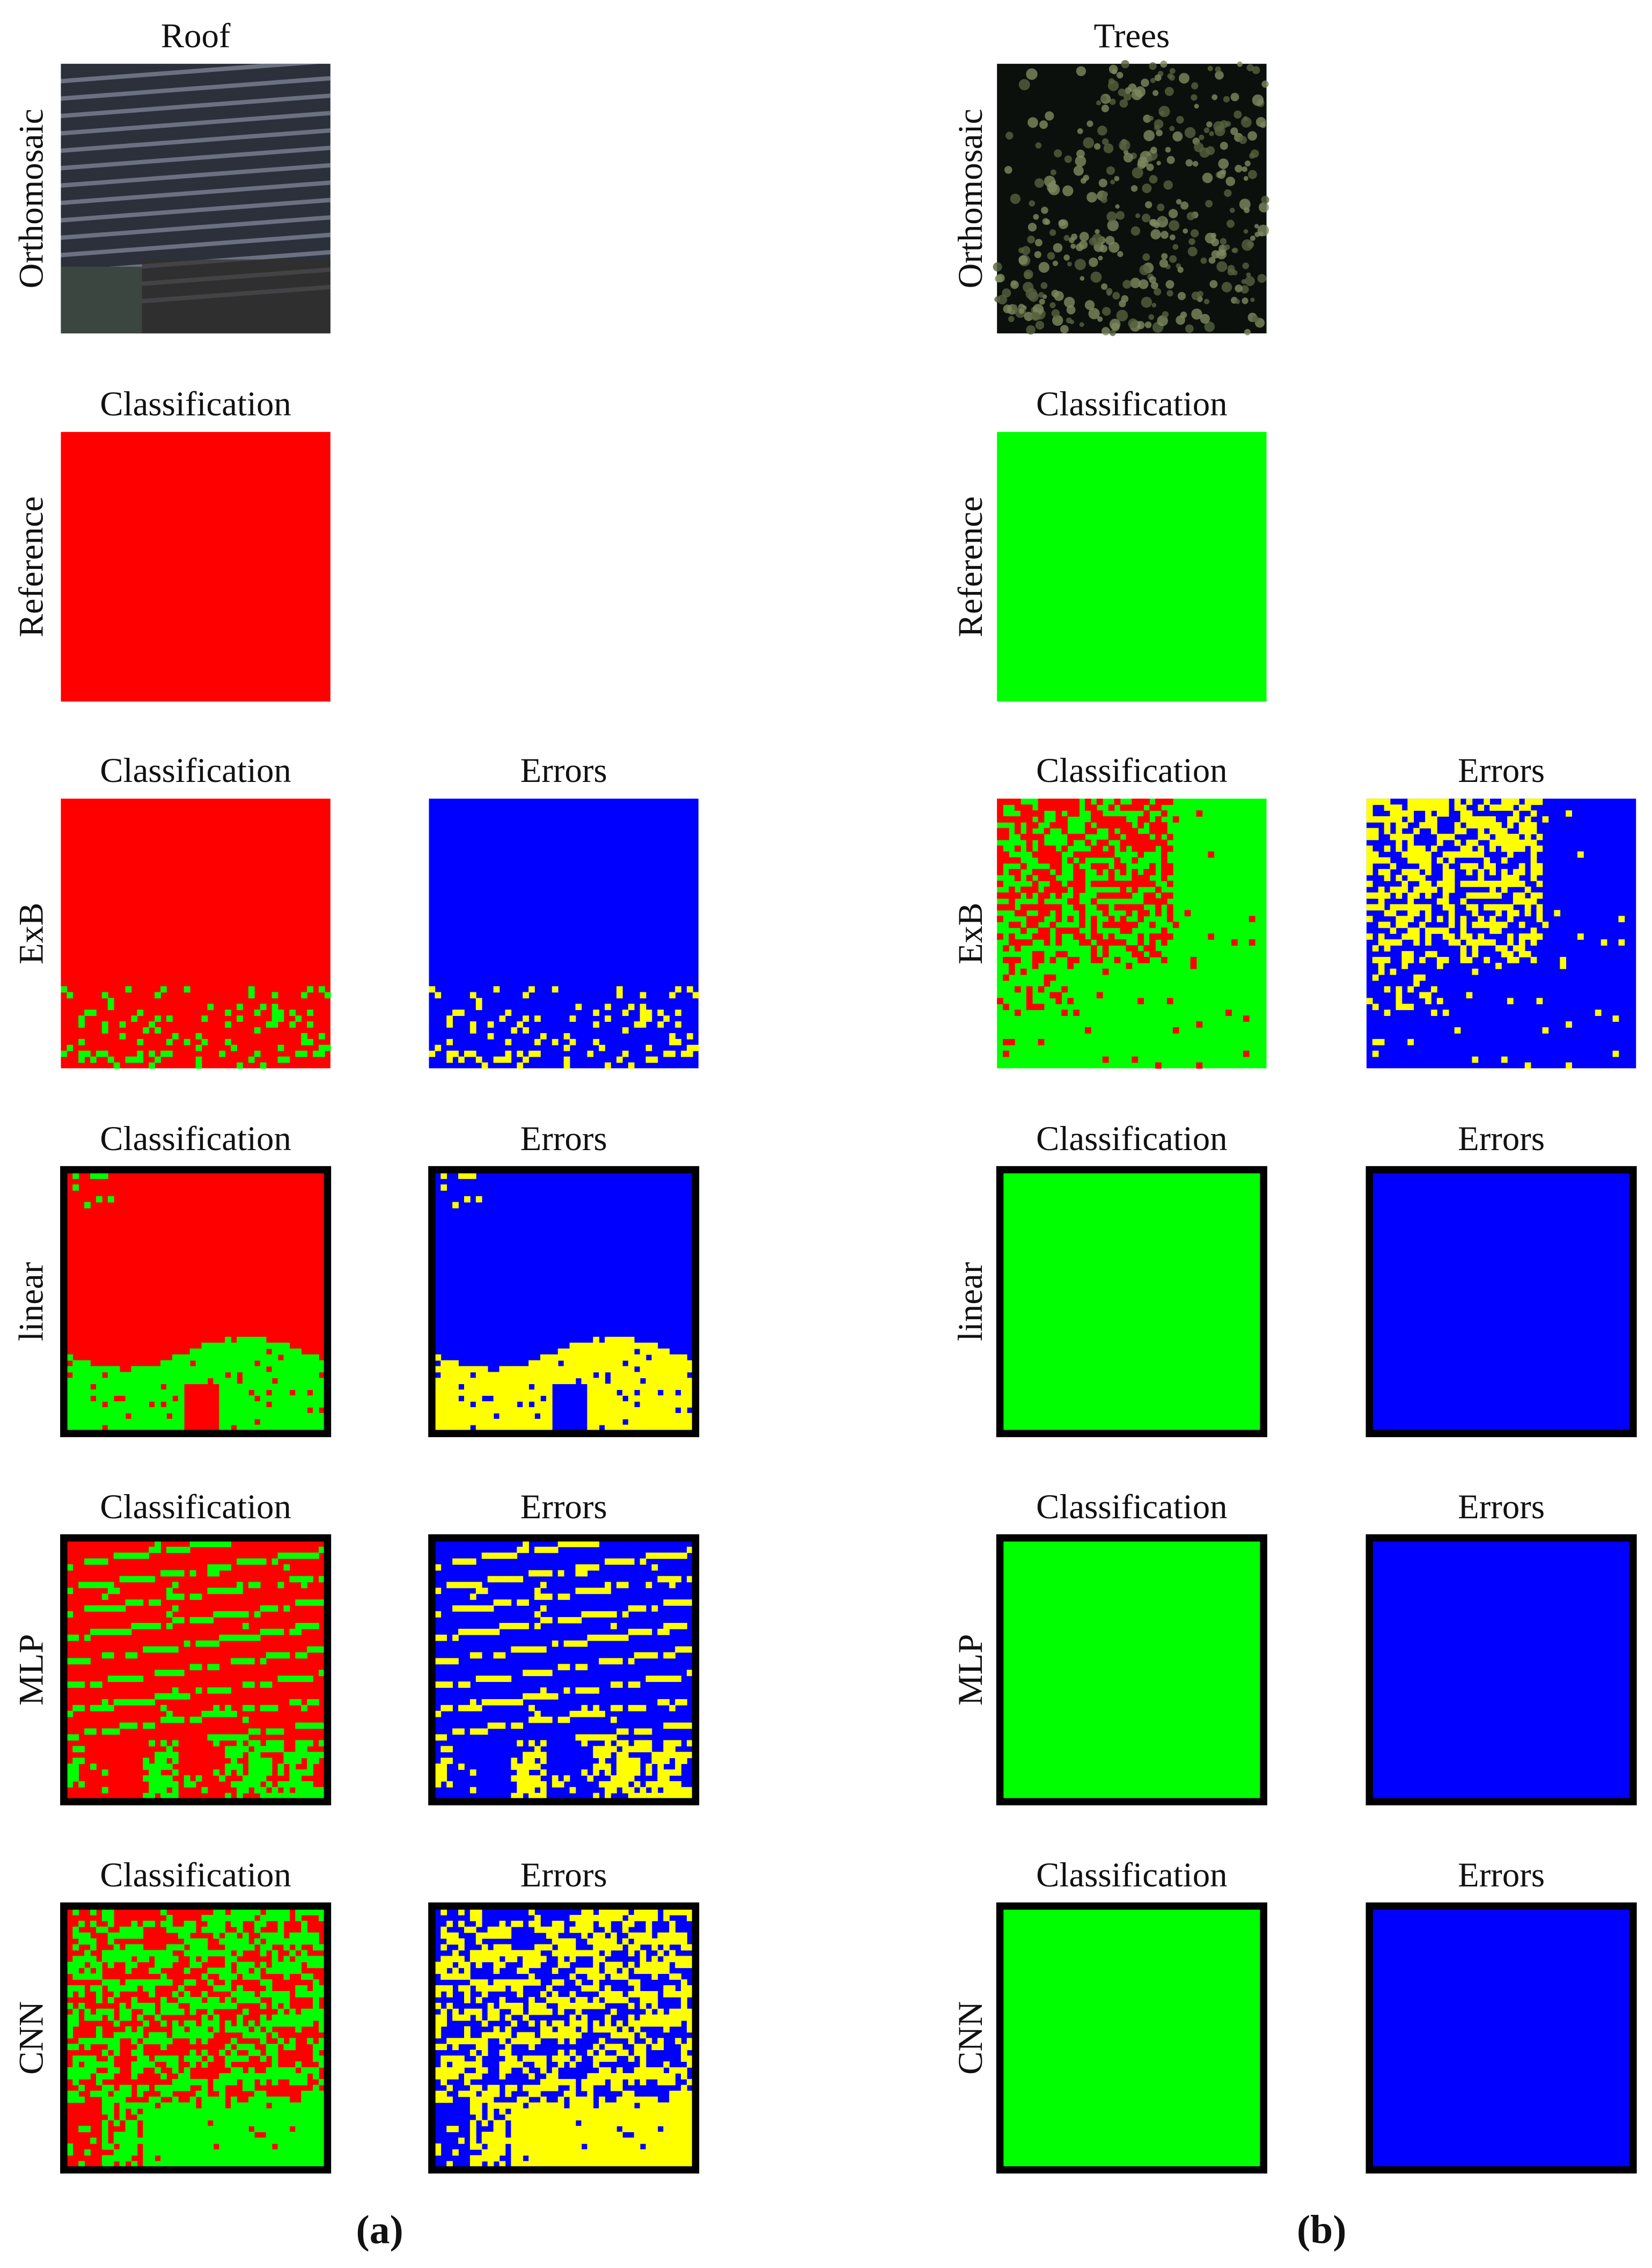 The image size is (1652, 2268). Describe the element at coordinates (564, 2038) in the screenshot. I see `map-frame` at that location.